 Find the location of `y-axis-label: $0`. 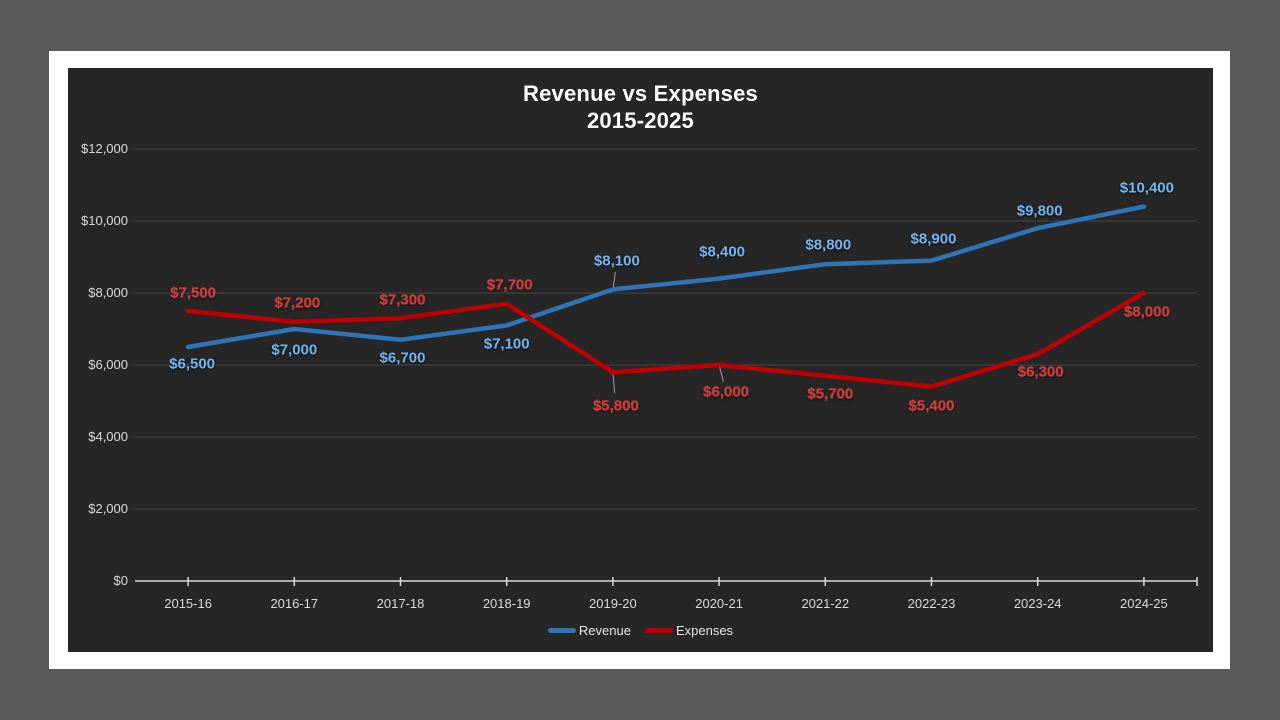

y-axis-label: $0 is located at coordinates (120, 580).